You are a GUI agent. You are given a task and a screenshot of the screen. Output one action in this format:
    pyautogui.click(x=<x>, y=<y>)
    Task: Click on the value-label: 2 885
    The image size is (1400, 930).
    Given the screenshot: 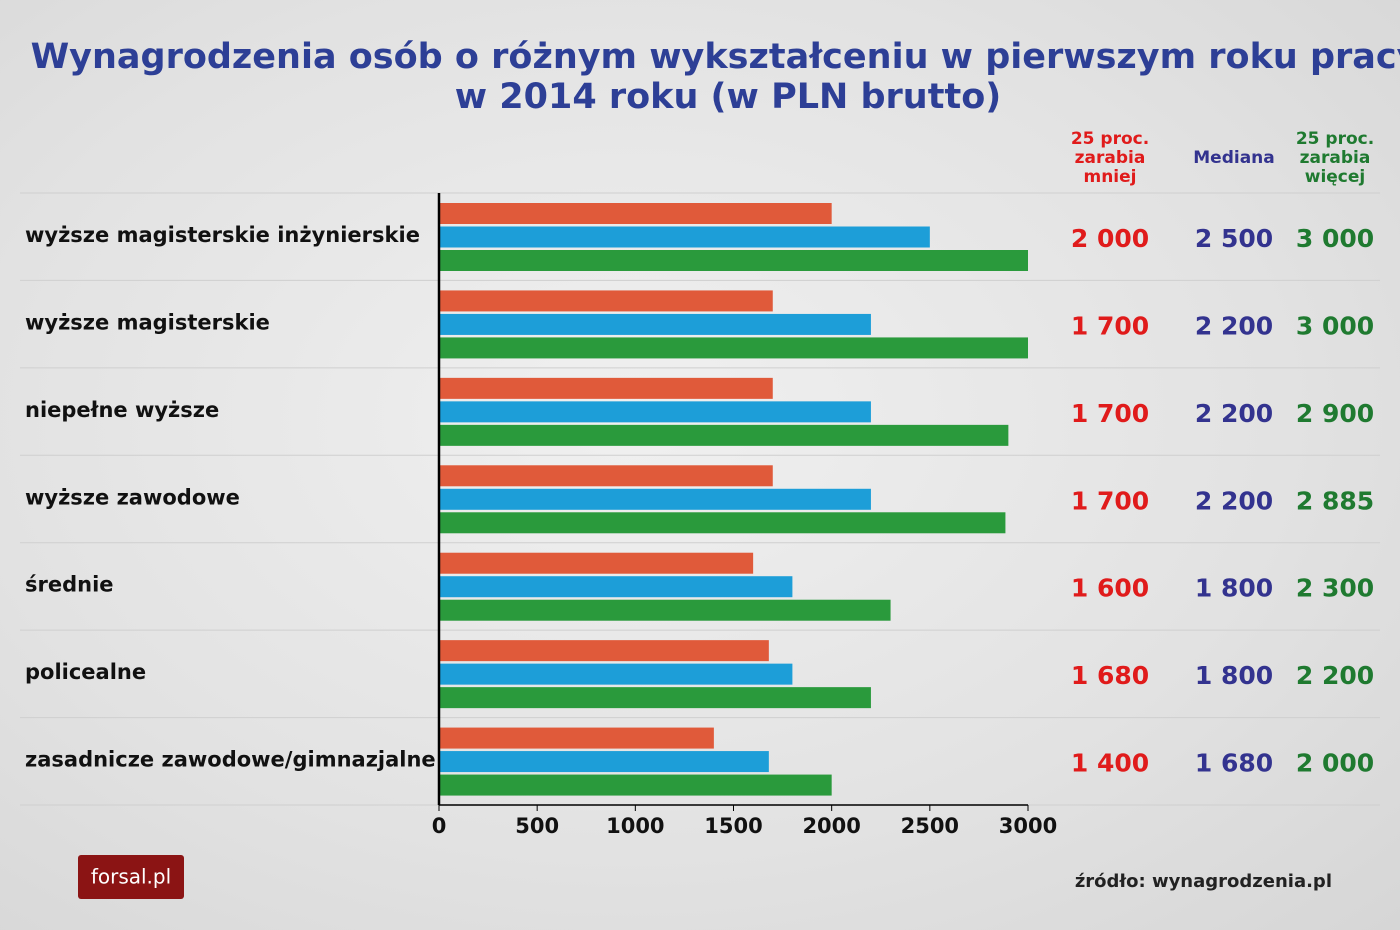 What is the action you would take?
    pyautogui.click(x=1335, y=500)
    